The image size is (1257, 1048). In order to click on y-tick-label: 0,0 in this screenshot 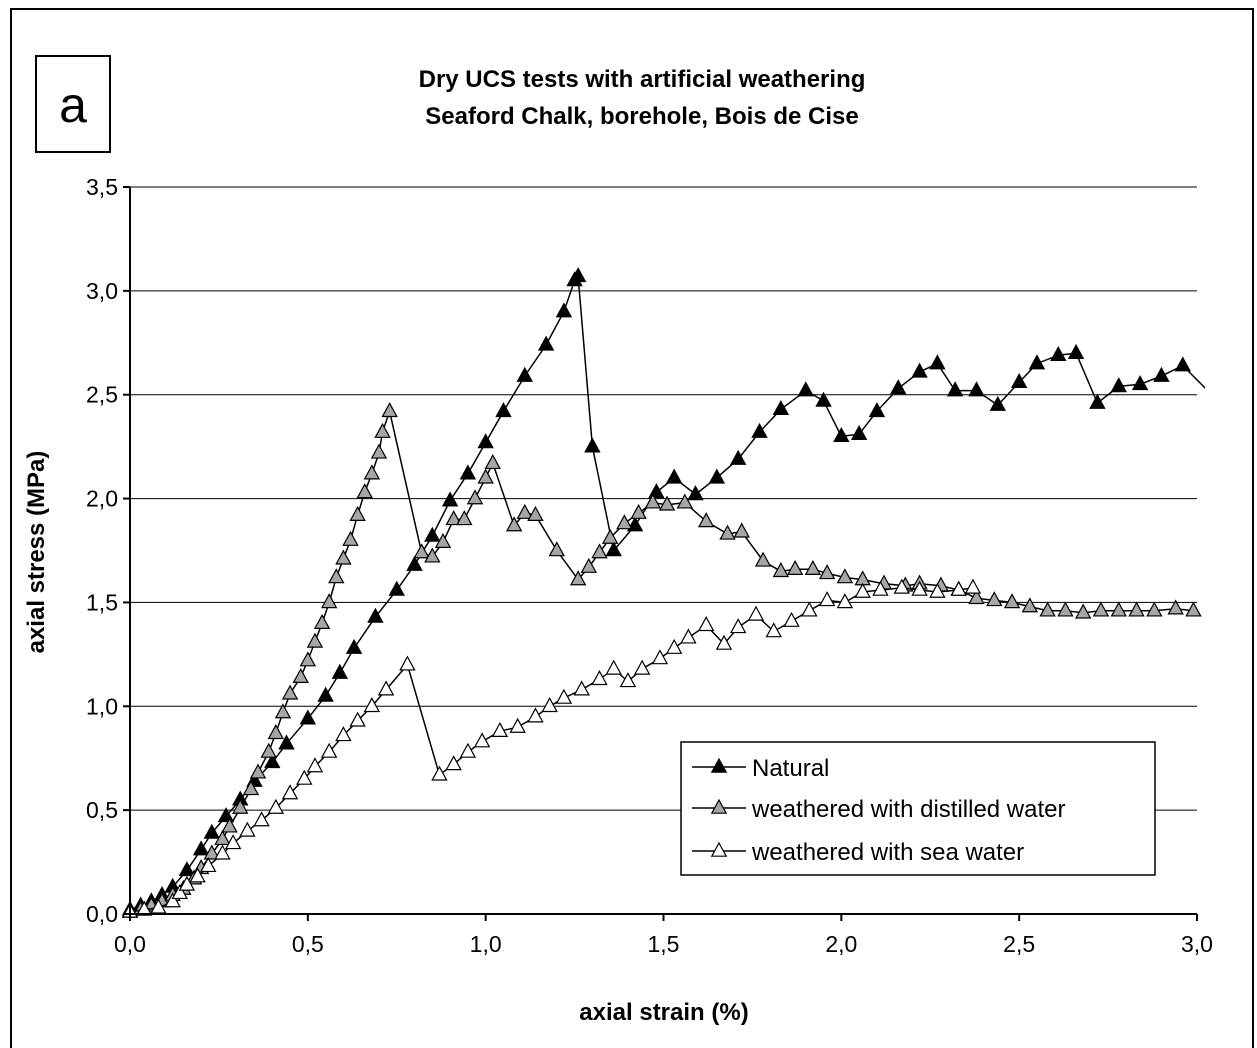, I will do `click(102, 914)`.